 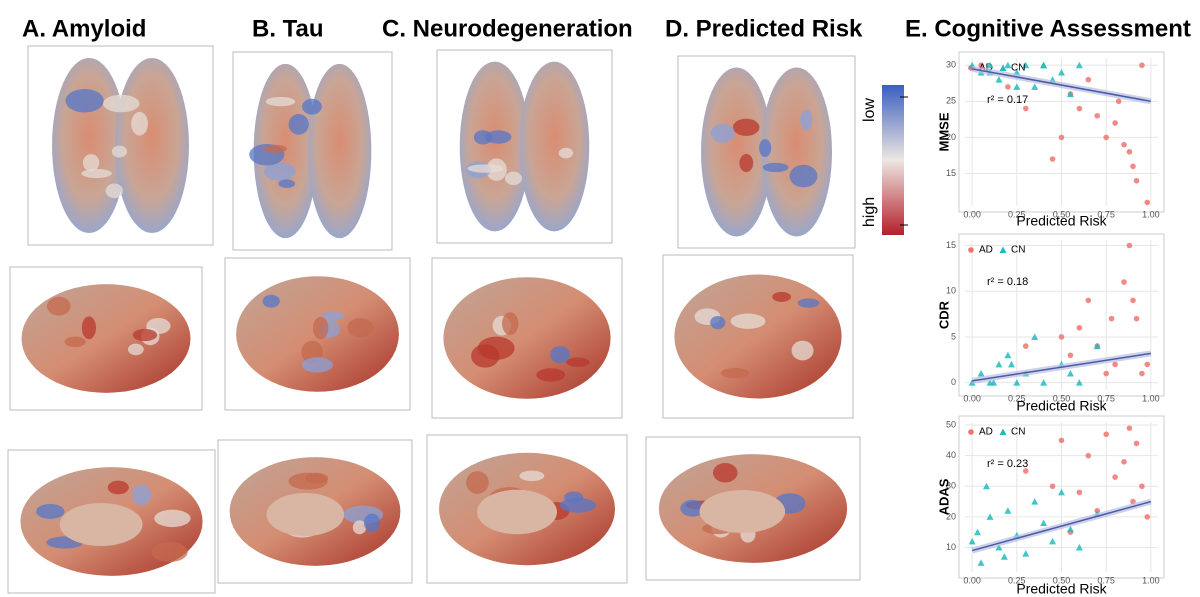 I want to click on x-tick-label: 0.50, so click(x=1062, y=214).